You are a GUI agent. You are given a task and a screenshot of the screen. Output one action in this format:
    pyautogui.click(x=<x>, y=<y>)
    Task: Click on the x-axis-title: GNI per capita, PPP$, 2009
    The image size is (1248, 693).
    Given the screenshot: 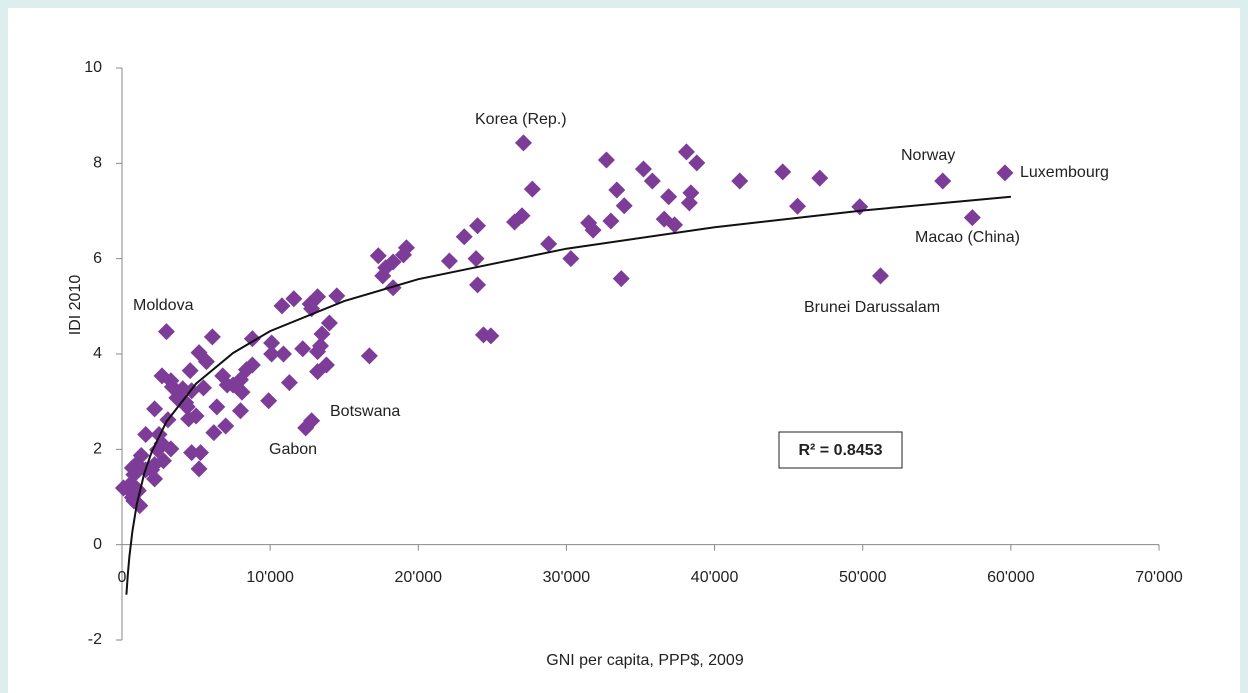 What is the action you would take?
    pyautogui.click(x=645, y=660)
    